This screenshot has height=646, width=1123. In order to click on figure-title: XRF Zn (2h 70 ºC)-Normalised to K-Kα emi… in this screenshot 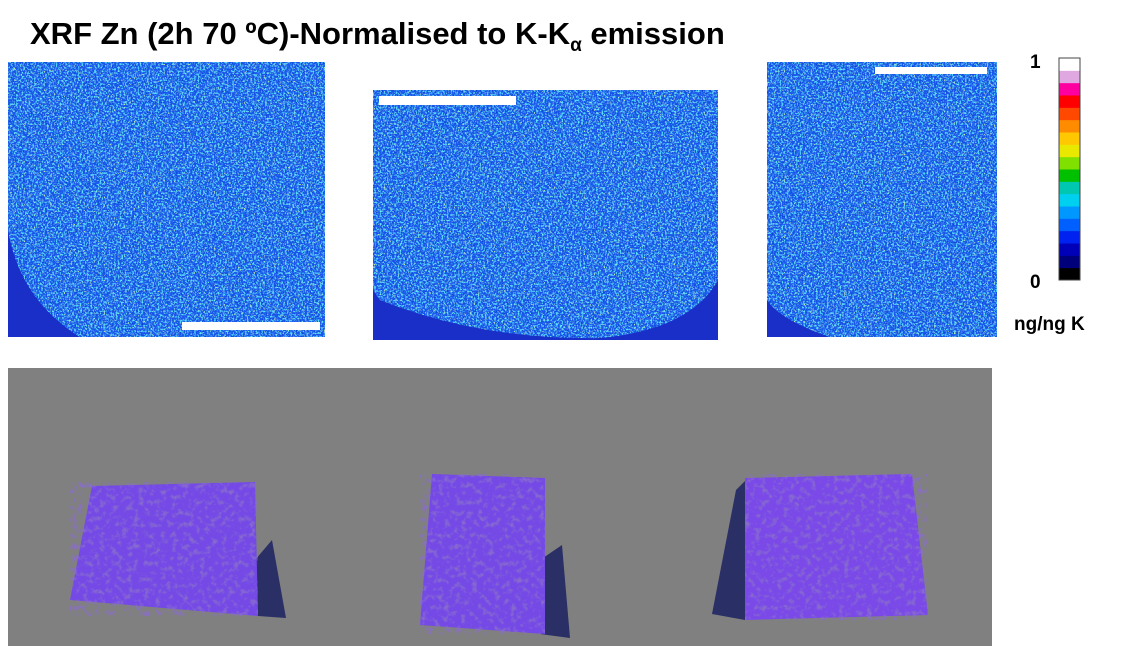, I will do `click(377, 36)`.